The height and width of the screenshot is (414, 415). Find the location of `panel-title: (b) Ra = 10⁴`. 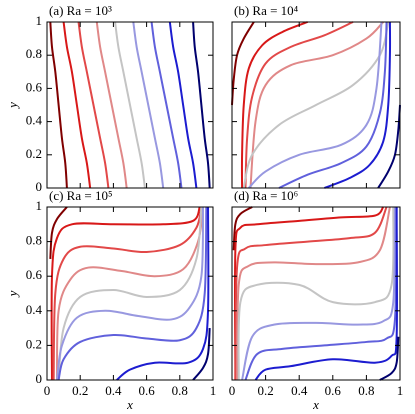

panel-title: (b) Ra = 10⁴ is located at coordinates (266, 10).